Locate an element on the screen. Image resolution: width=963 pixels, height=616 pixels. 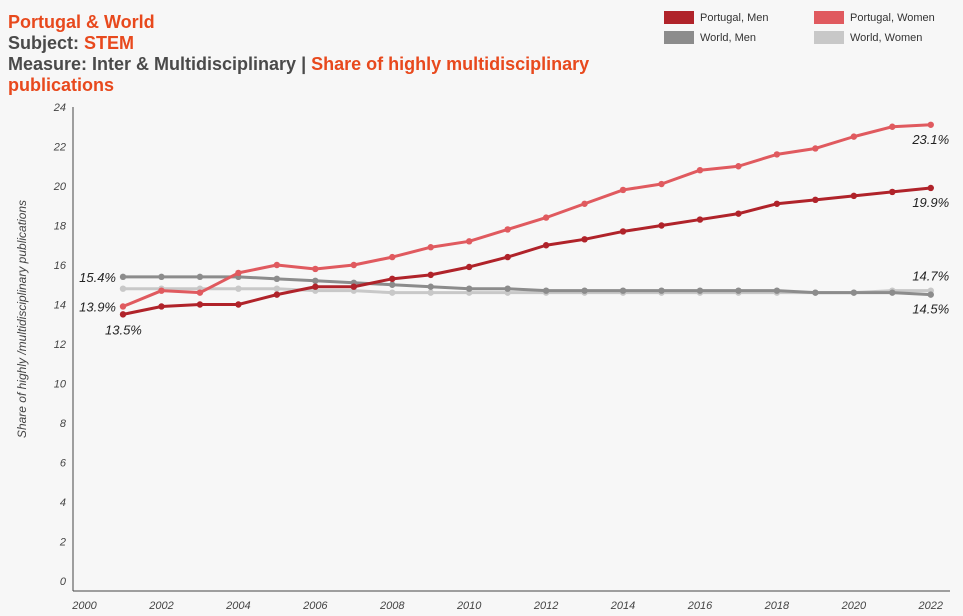
data-label: 15.4% is located at coordinates (97, 277).